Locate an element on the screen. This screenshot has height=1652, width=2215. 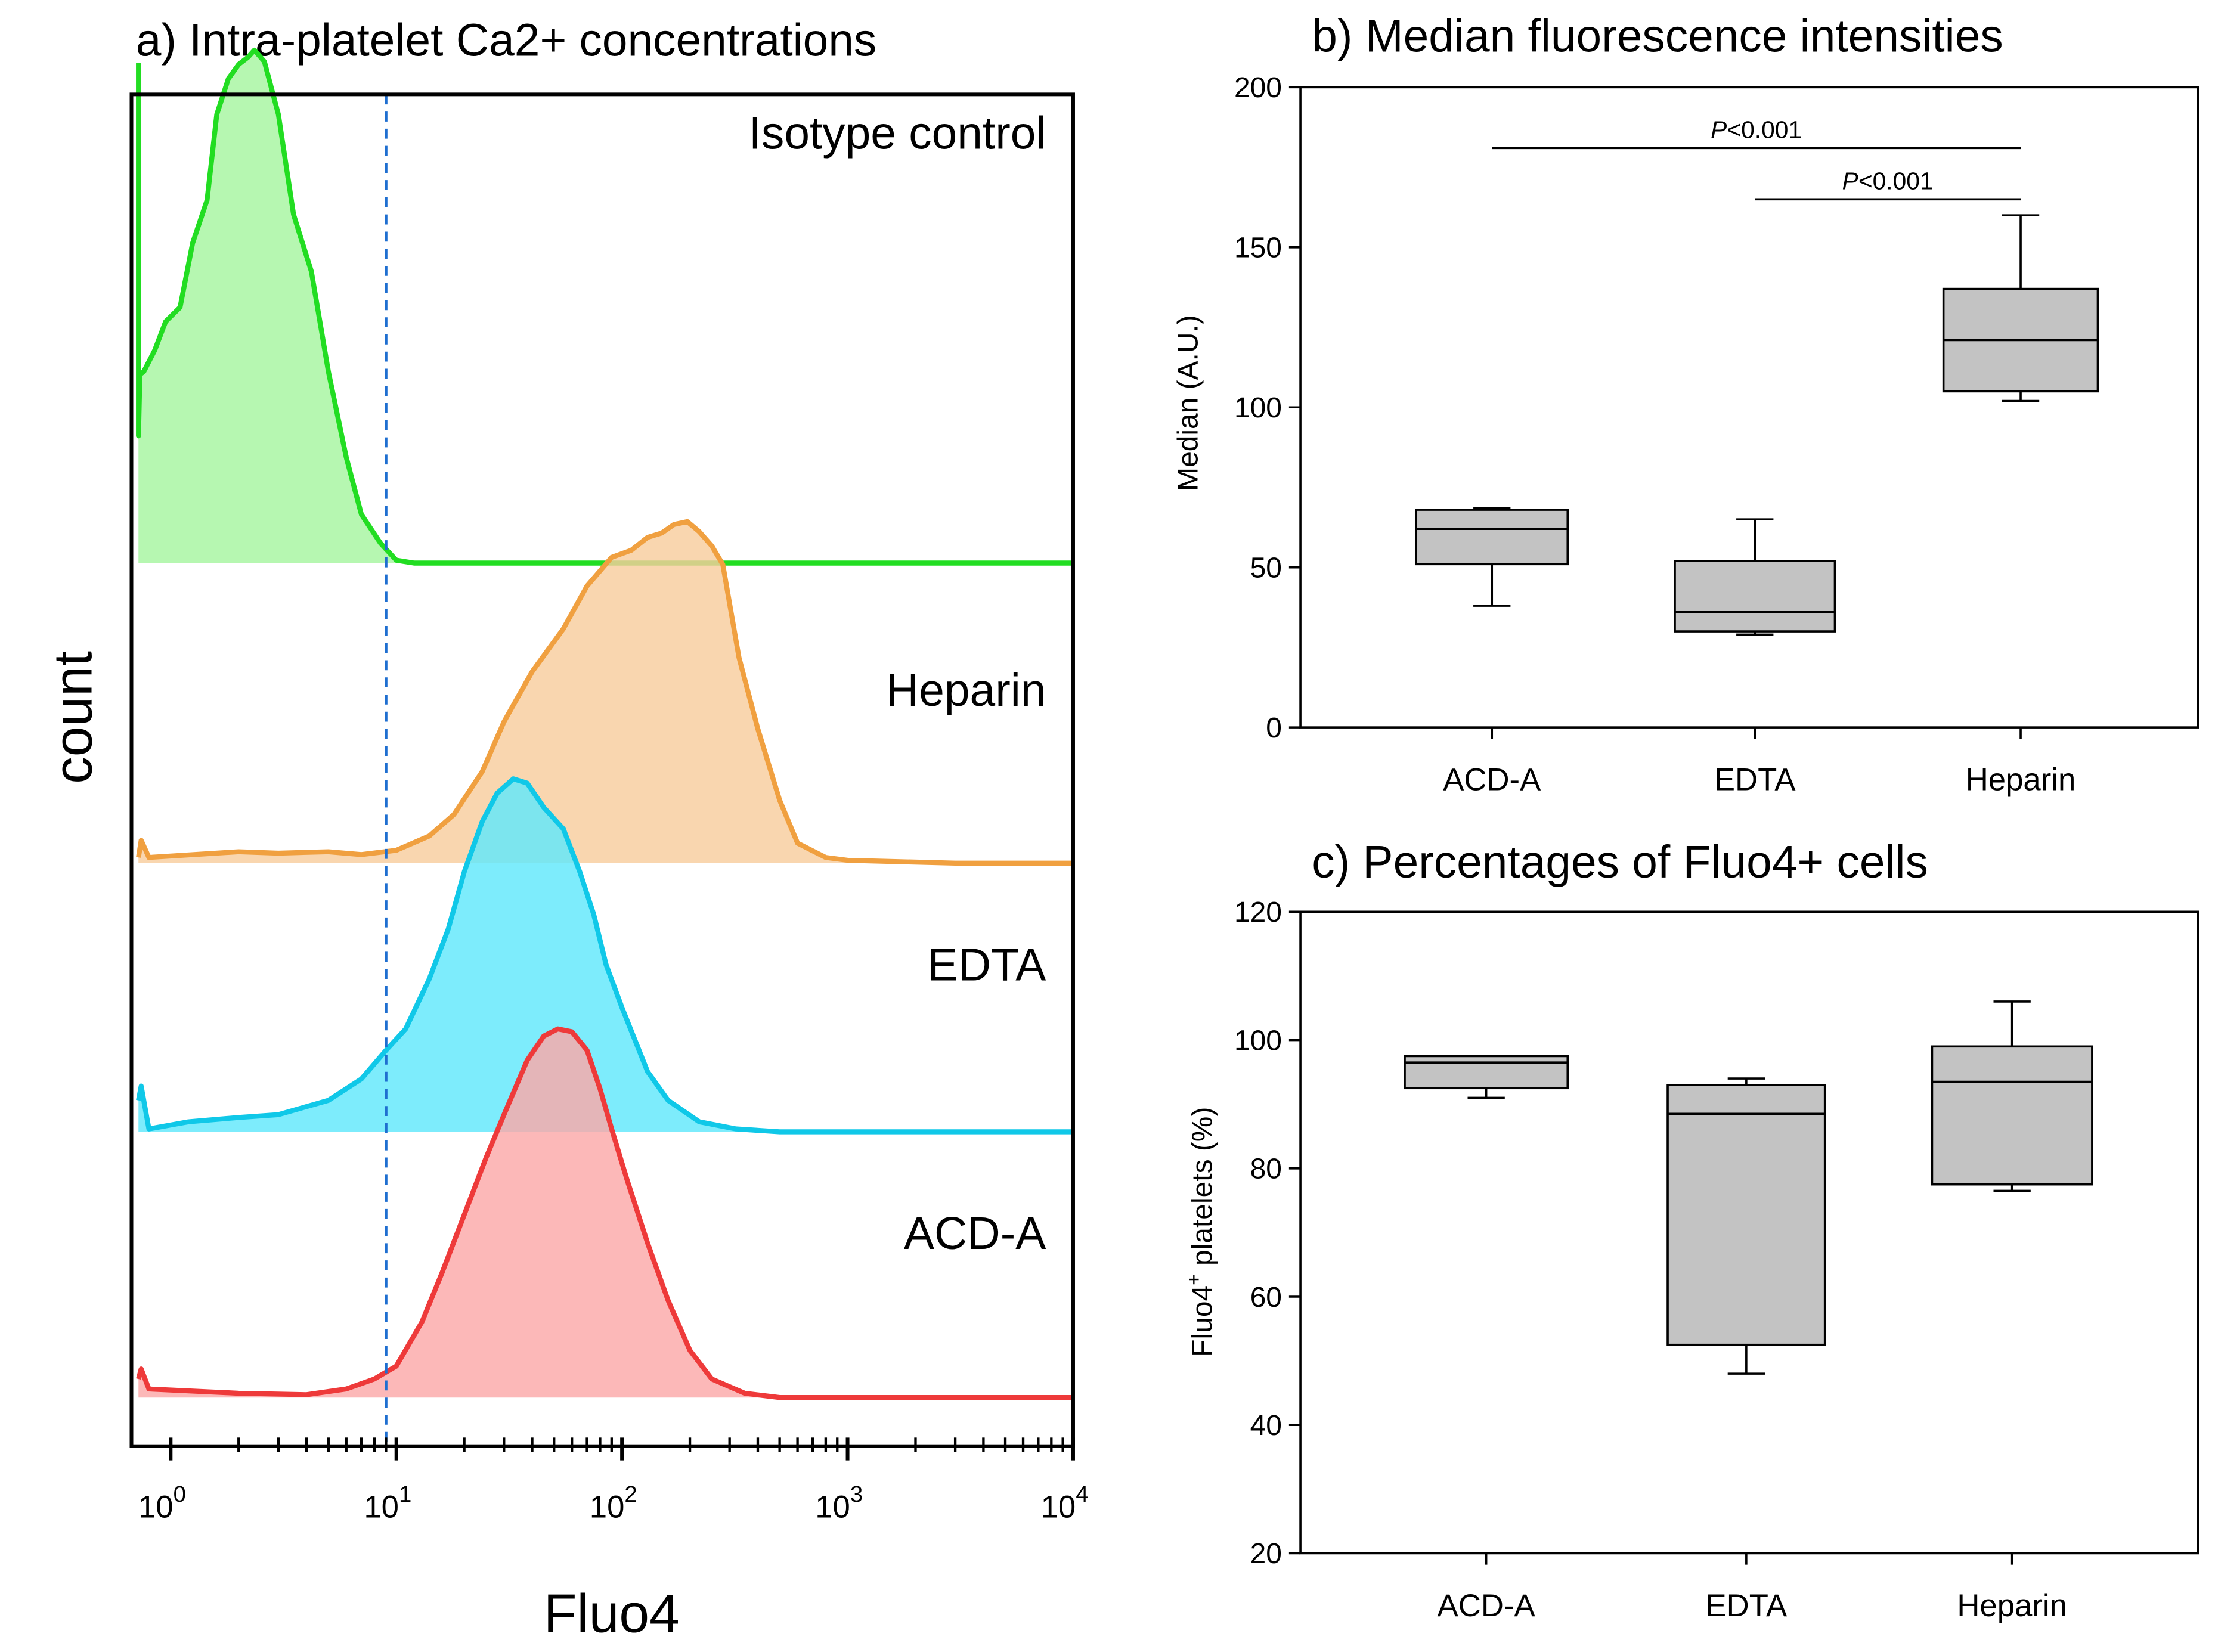
panel-a-y-label: count is located at coordinates (73, 717).